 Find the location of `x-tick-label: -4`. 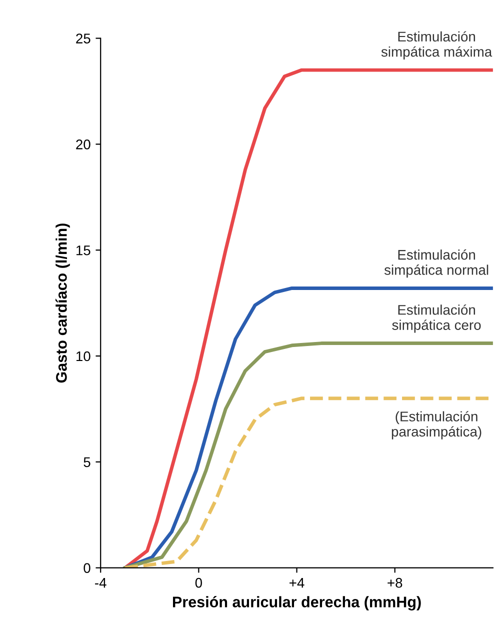

x-tick-label: -4 is located at coordinates (100, 583).